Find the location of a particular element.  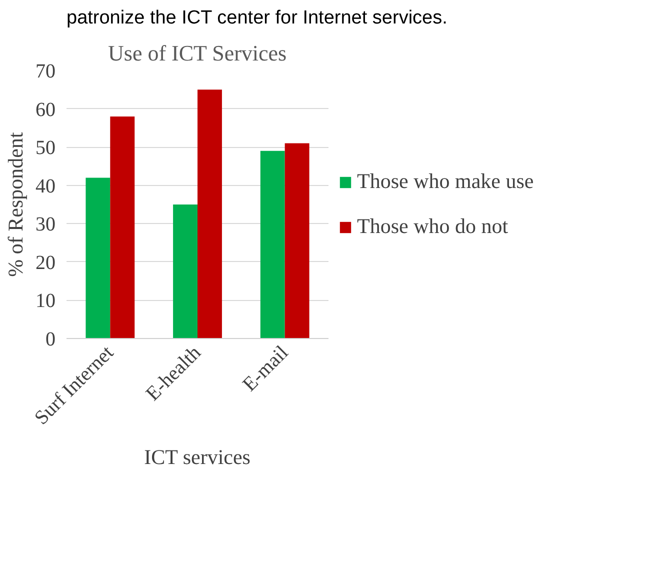

x-axis-title: ICT services is located at coordinates (197, 456).